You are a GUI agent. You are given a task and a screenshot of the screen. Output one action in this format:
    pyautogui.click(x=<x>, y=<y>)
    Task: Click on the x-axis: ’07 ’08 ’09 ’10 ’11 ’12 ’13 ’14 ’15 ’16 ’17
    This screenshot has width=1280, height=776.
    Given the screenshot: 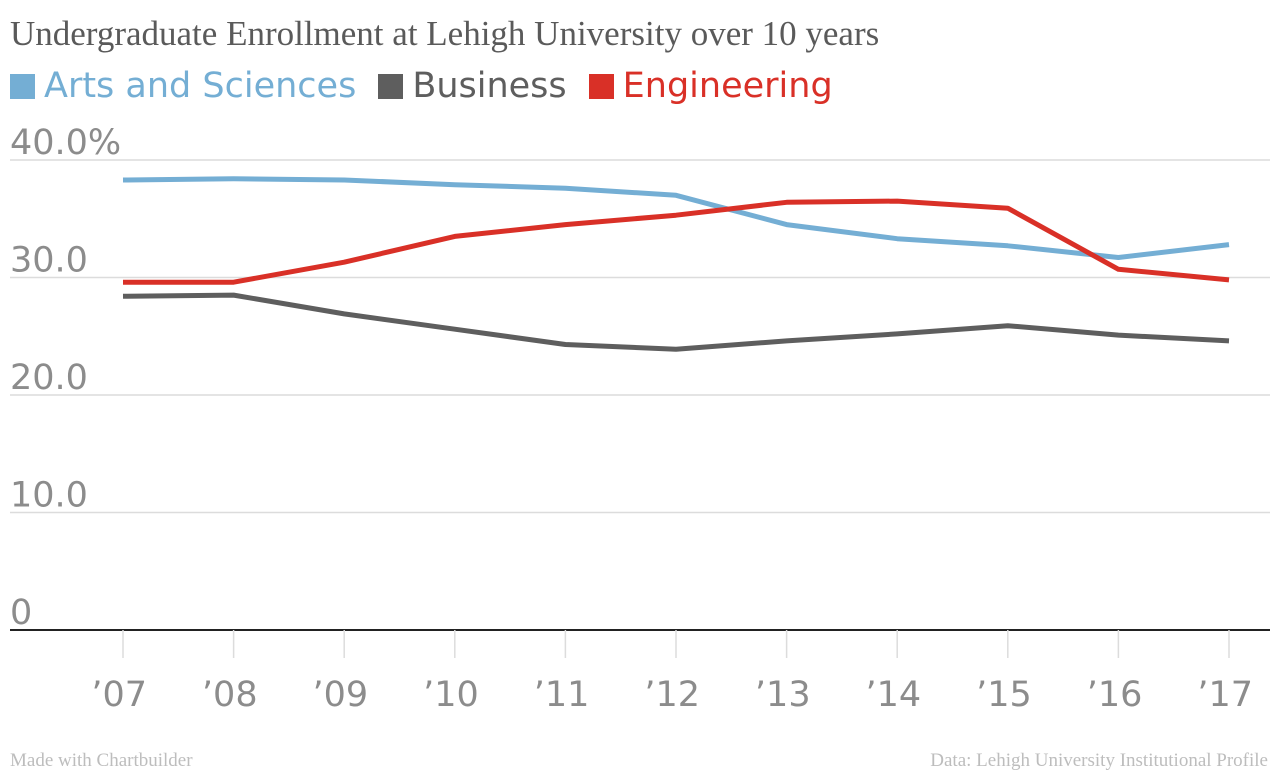 What is the action you would take?
    pyautogui.click(x=640, y=672)
    